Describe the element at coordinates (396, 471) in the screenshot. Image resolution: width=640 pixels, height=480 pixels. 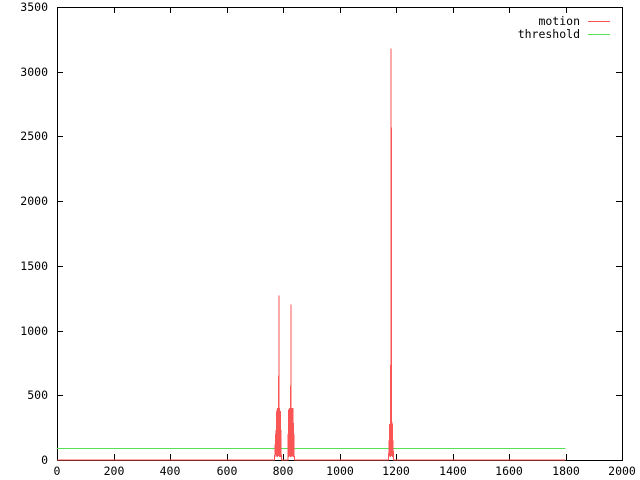
I see `x-tick-label: 1200` at that location.